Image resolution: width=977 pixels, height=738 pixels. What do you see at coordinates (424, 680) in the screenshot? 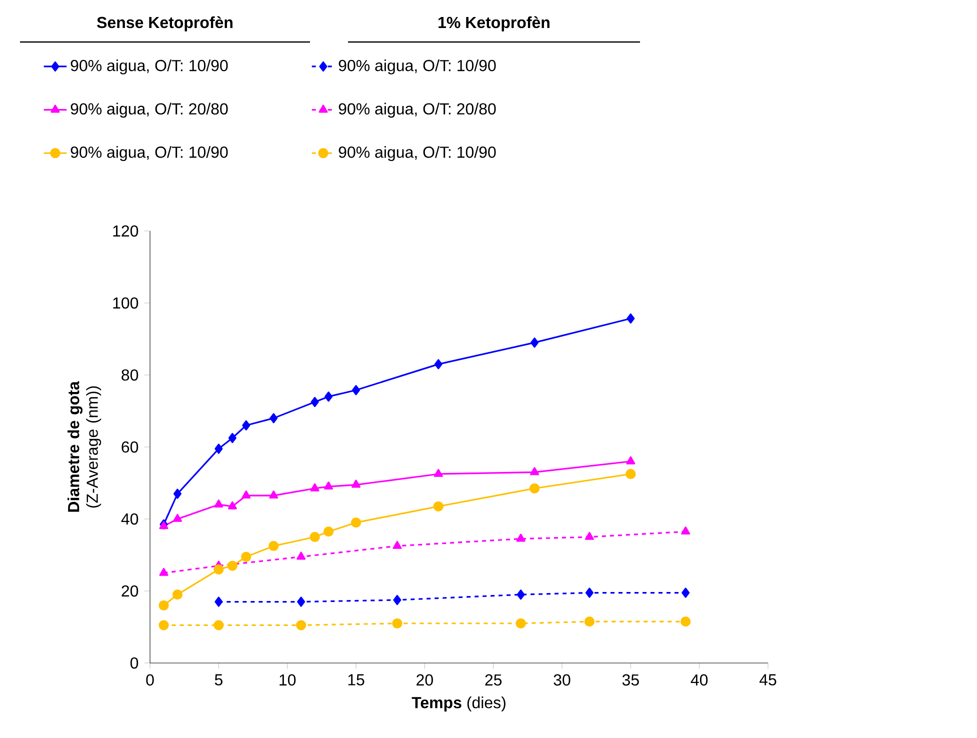
I see `x-tick-label: 20` at bounding box center [424, 680].